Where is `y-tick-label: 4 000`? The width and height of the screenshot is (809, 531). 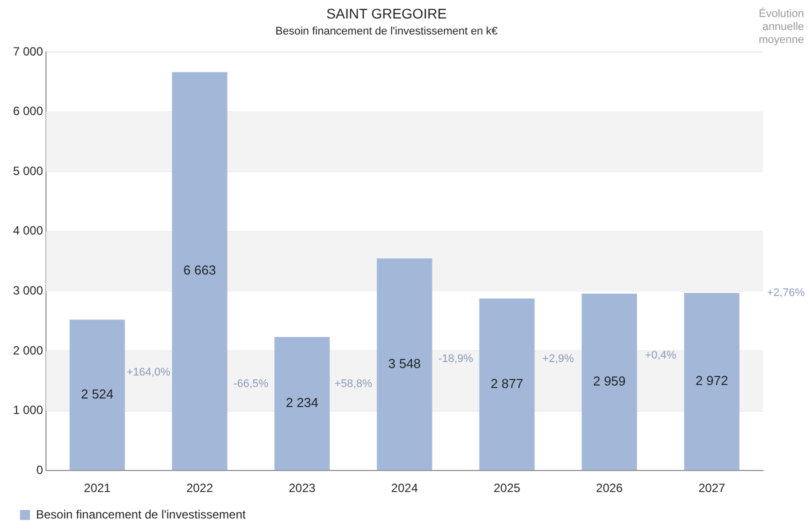 y-tick-label: 4 000 is located at coordinates (28, 231).